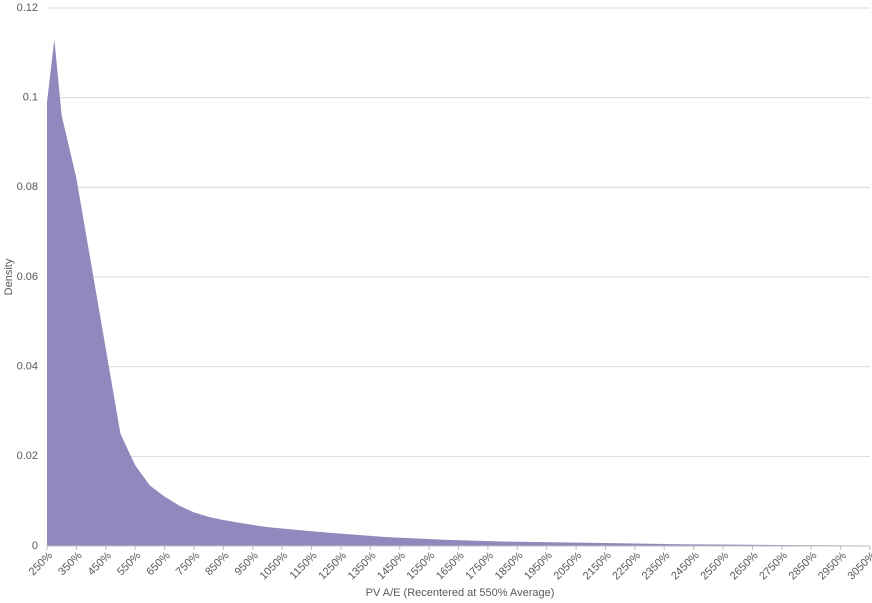 The image size is (872, 603). What do you see at coordinates (27, 8) in the screenshot?
I see `y-tick-label: 0.12` at bounding box center [27, 8].